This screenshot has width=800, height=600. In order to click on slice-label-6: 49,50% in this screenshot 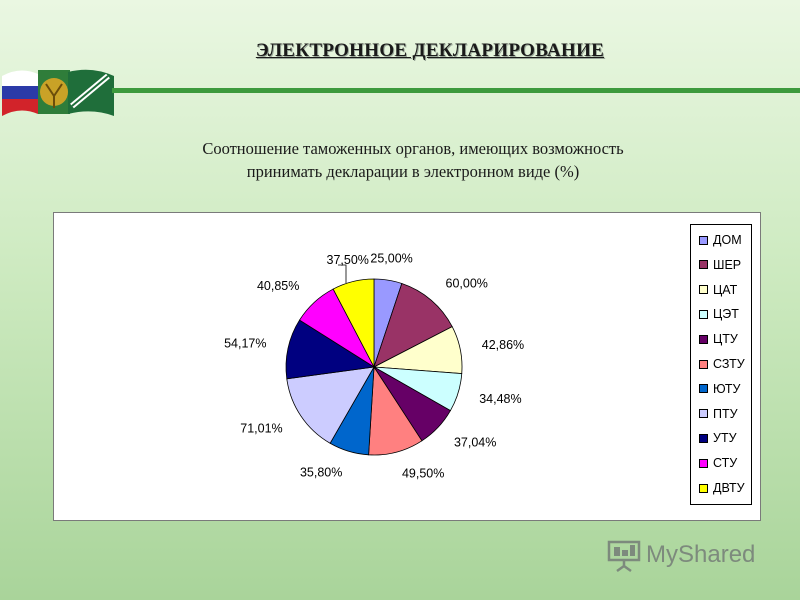, I will do `click(423, 473)`.